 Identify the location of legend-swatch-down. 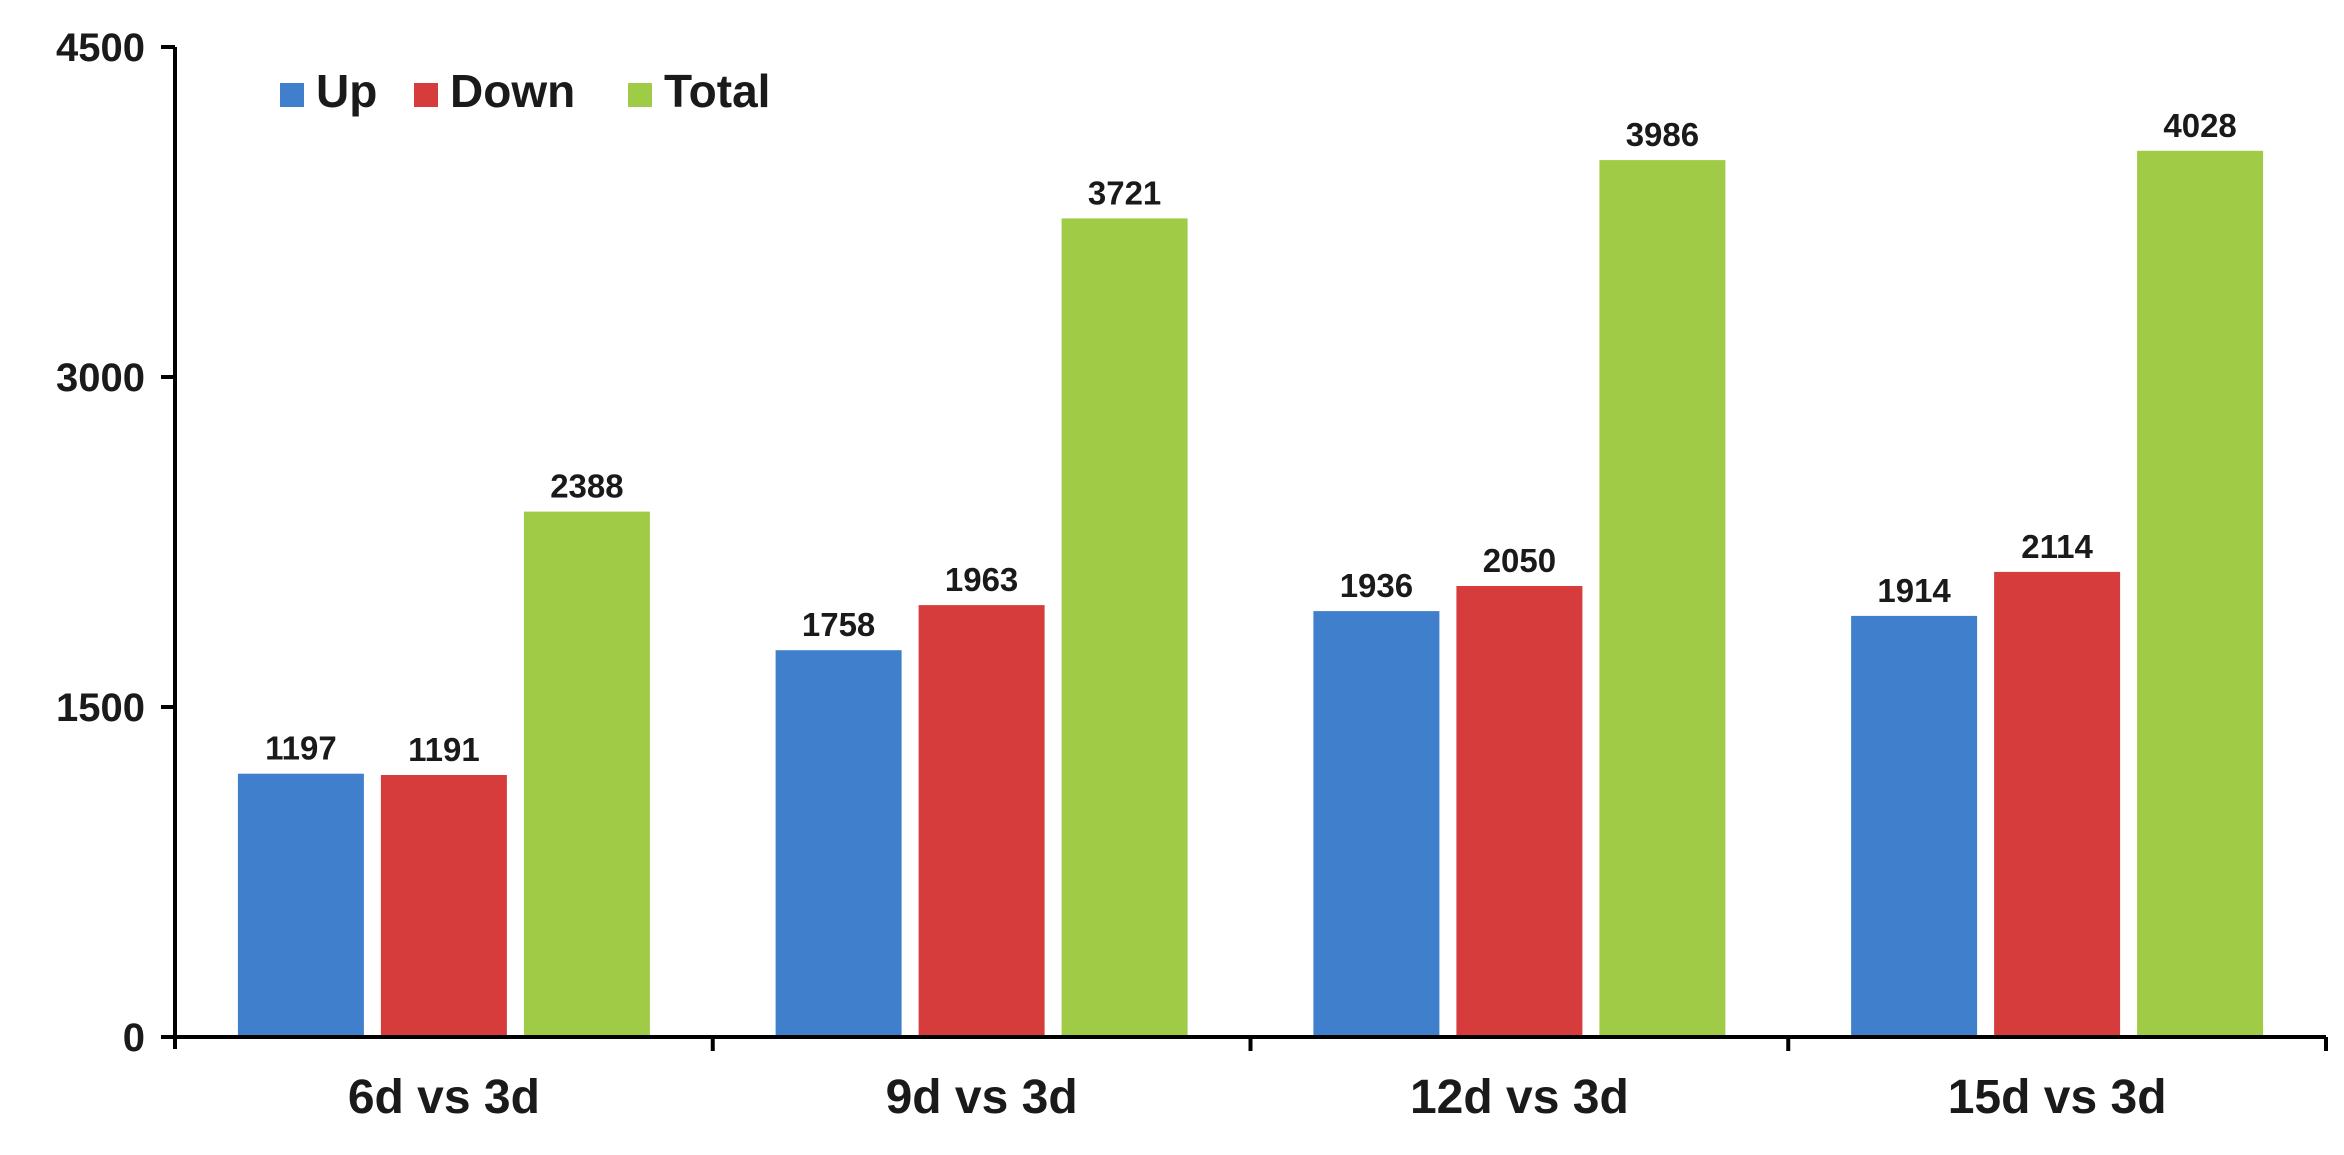
(426, 95).